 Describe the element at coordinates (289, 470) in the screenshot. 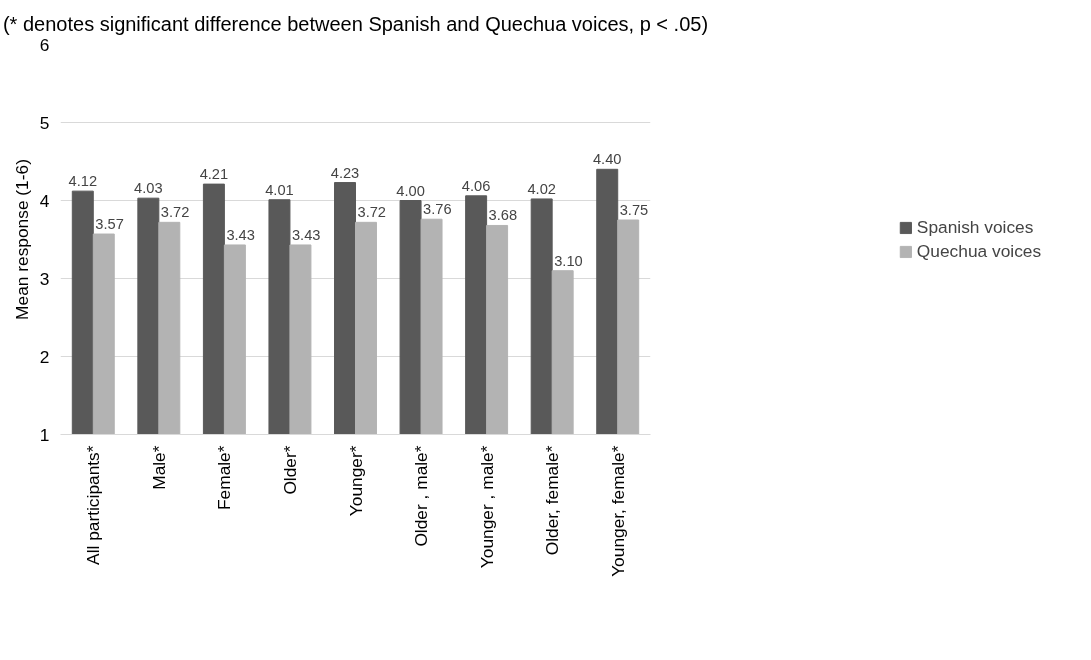

I see `x-tick-label: Older*` at that location.